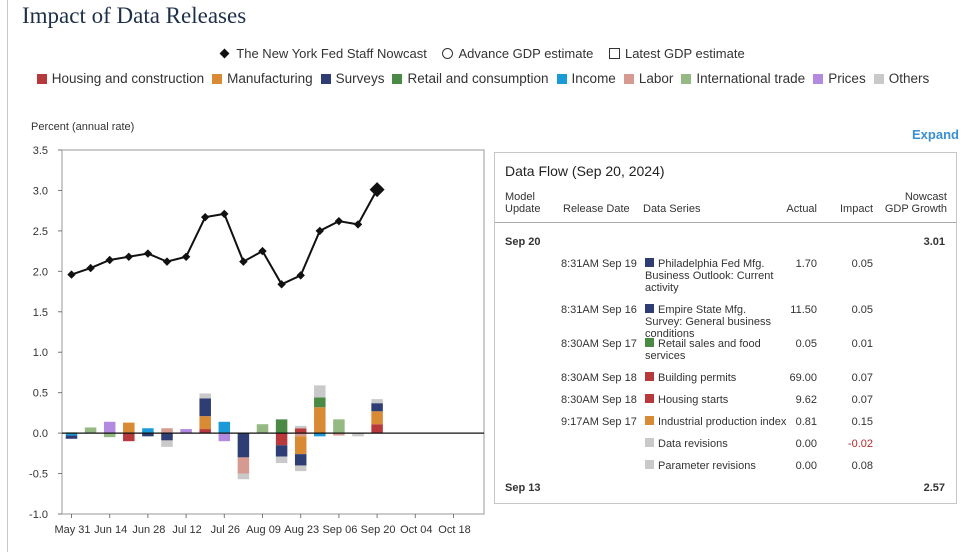 This screenshot has width=966, height=552. I want to click on legend-category-housing-and-construction: Housing and construction, so click(120, 78).